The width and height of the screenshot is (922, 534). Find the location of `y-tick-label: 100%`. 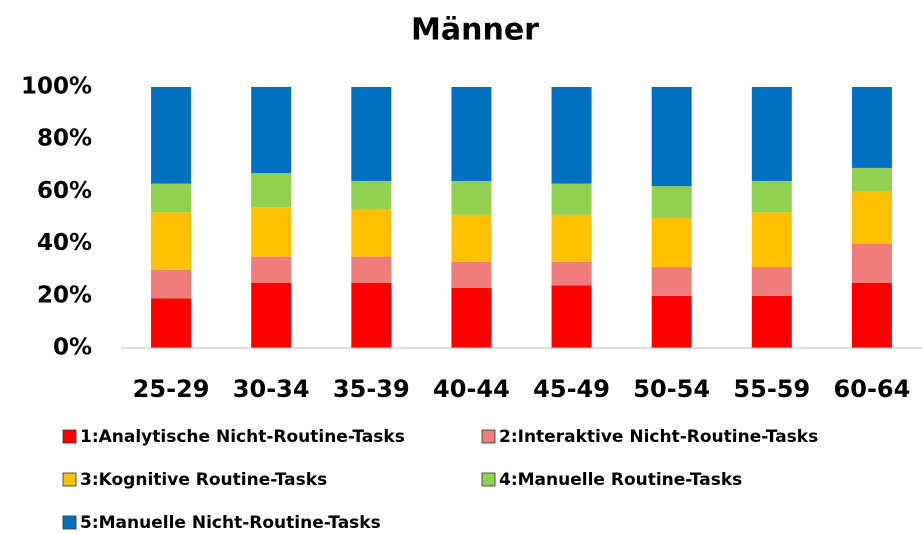

y-tick-label: 100% is located at coordinates (56, 87).